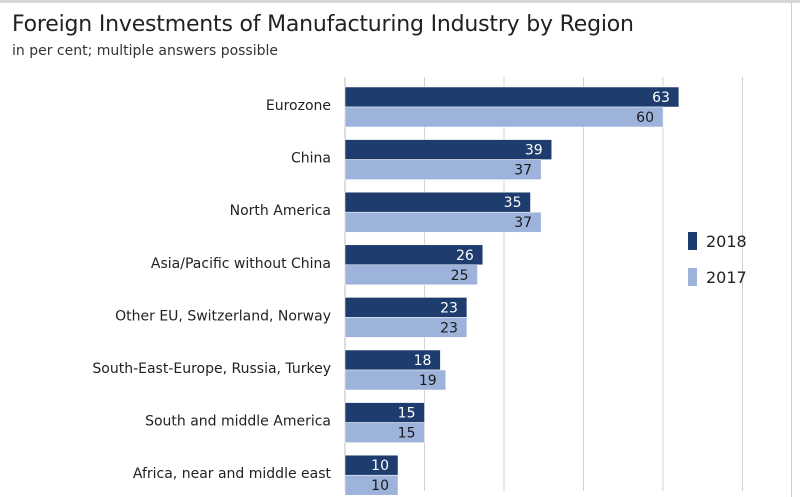 The width and height of the screenshot is (800, 497). I want to click on data-label: 63, so click(661, 98).